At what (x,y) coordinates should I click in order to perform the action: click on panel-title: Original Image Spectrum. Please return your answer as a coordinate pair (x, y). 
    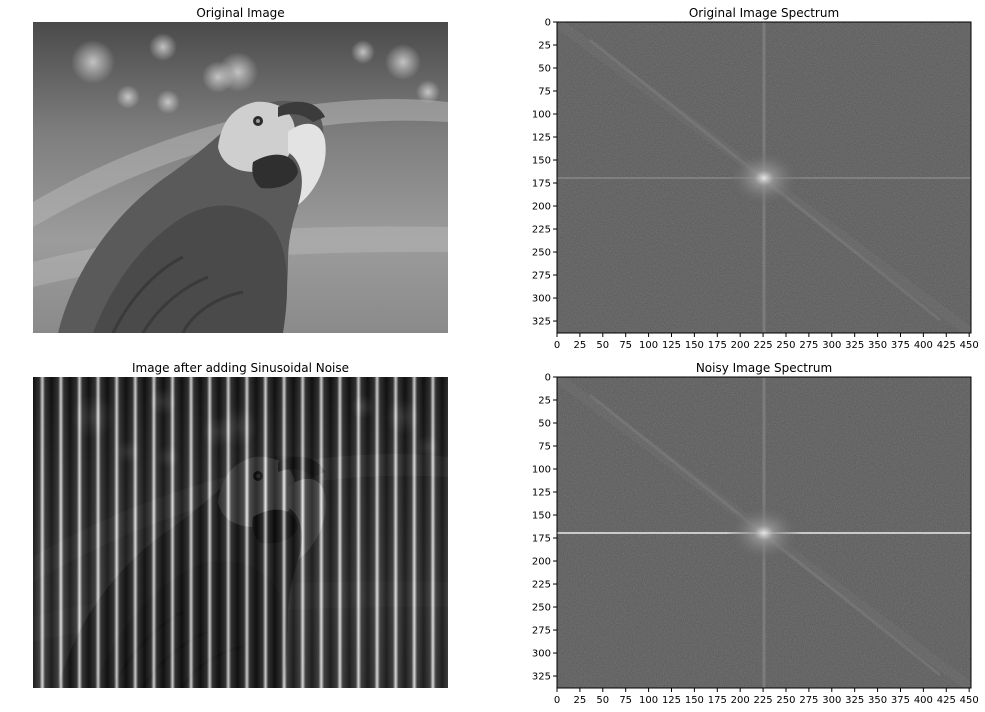
    Looking at the image, I should click on (764, 13).